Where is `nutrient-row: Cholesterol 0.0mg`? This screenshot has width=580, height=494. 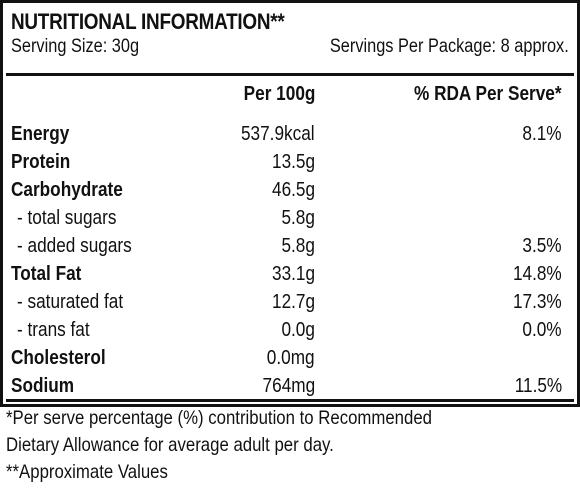
nutrient-row: Cholesterol 0.0mg is located at coordinates (286, 358).